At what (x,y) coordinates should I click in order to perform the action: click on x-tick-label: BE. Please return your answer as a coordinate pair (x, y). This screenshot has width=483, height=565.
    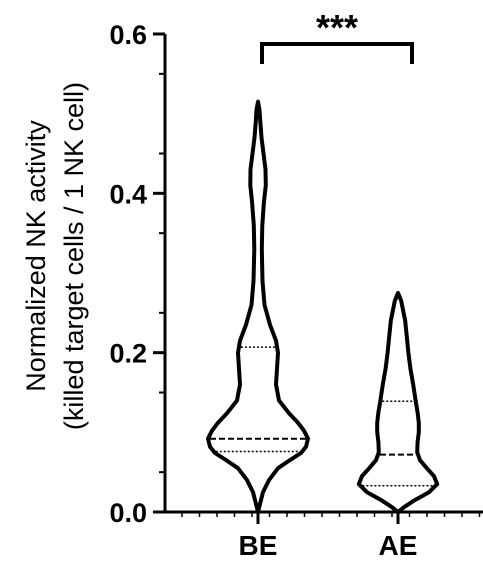
    Looking at the image, I should click on (258, 545).